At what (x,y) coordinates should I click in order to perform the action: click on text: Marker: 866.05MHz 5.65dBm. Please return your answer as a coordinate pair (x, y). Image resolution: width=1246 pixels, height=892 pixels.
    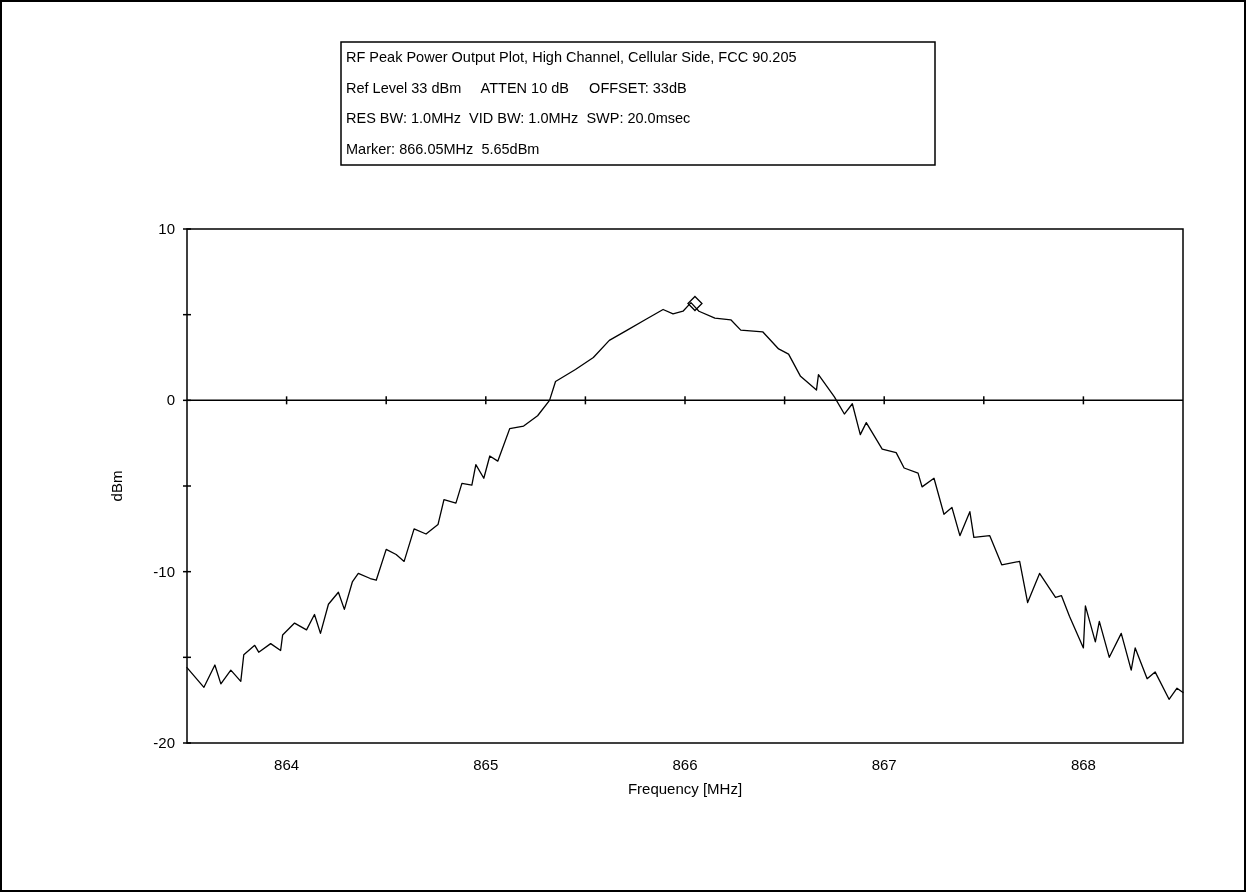
    Looking at the image, I should click on (443, 148).